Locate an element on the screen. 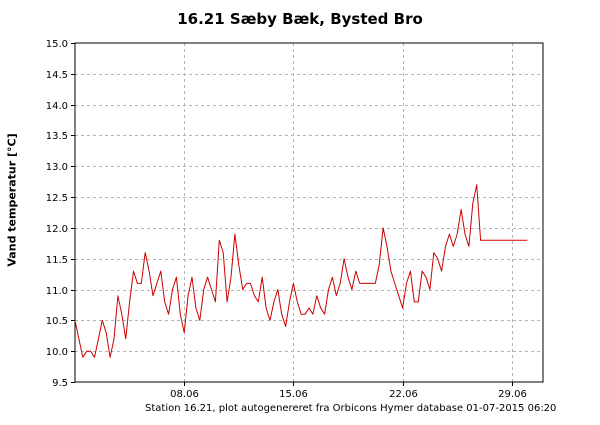 The image size is (600, 425). y-tick-label: 10.5 is located at coordinates (57, 321).